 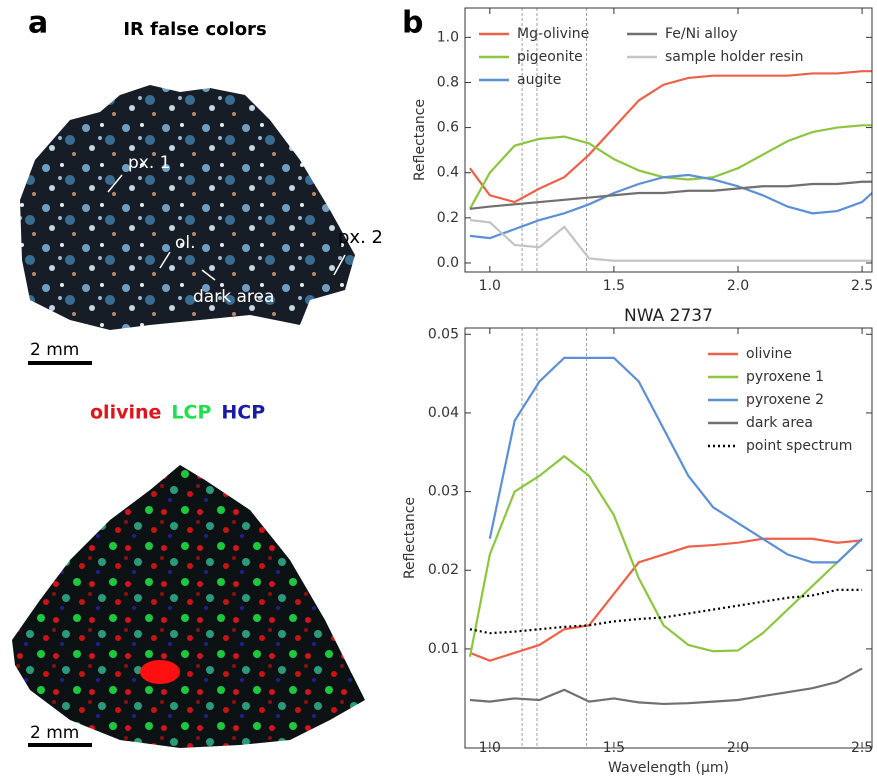 I want to click on legend-text: pigeonite, so click(x=550, y=57).